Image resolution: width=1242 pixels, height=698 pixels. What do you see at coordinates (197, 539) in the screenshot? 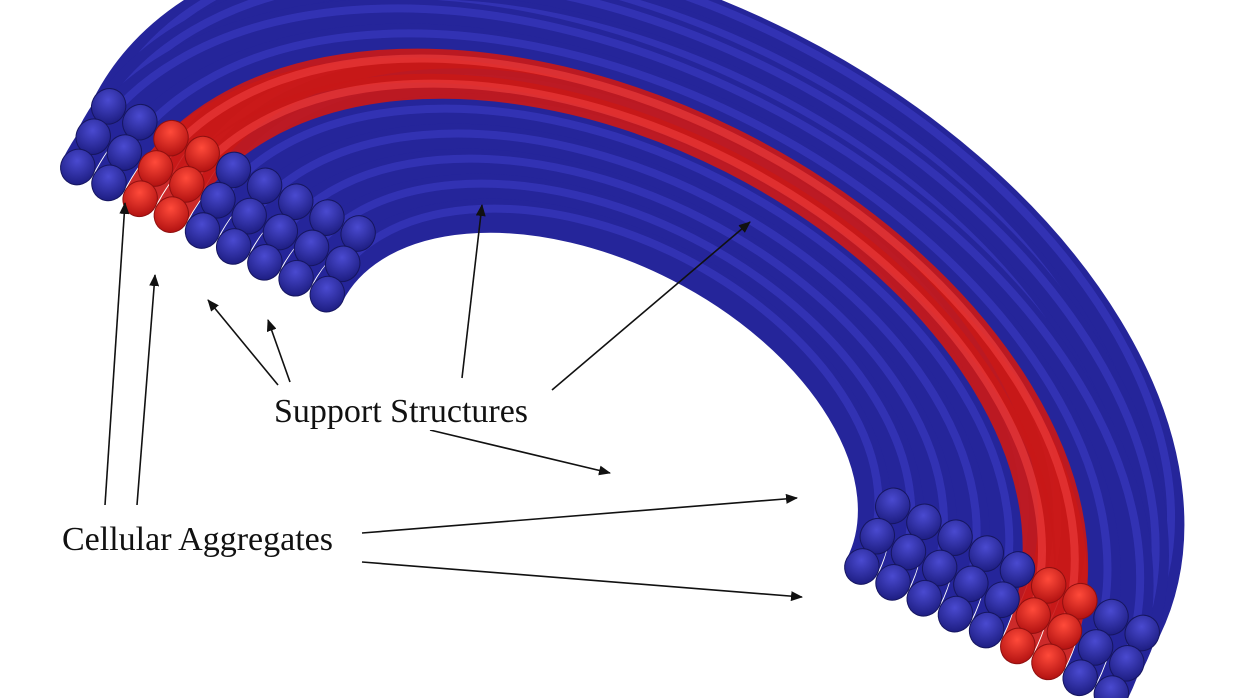
I see `cellular-label: Cellular Aggregates` at bounding box center [197, 539].